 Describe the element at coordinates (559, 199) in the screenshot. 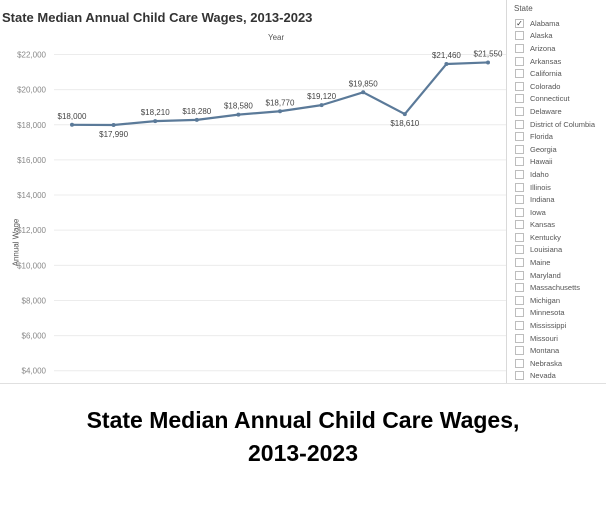

I see `state-filter-item: Indiana` at that location.